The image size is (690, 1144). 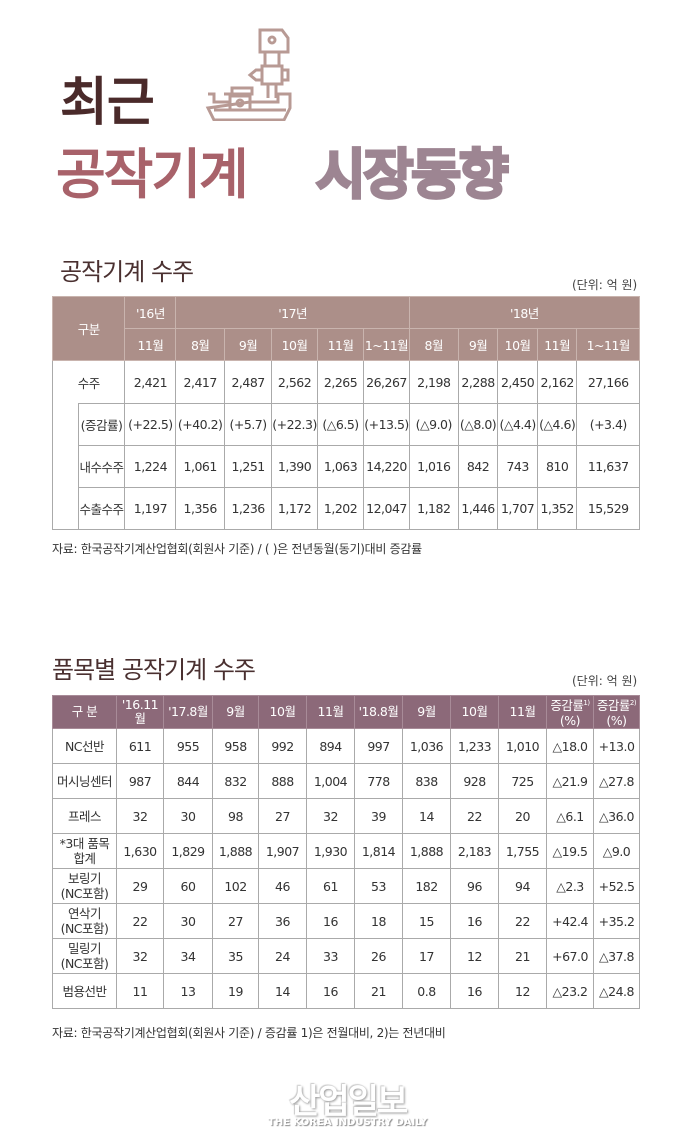 I want to click on item-label: 프레스, so click(x=84, y=816).